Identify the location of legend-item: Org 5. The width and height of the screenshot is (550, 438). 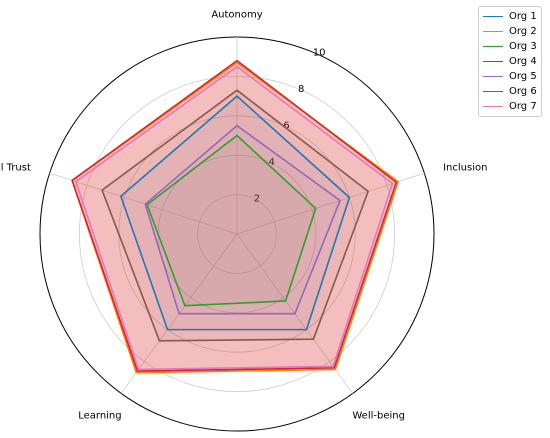
(510, 76).